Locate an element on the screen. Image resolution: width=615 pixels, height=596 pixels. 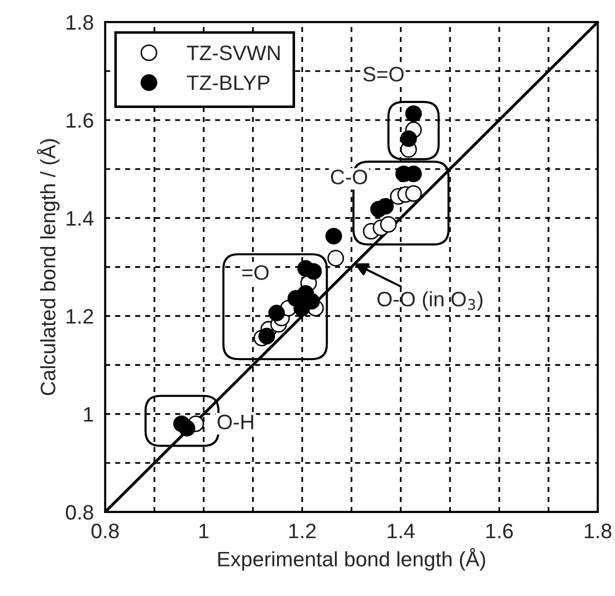
x-axis-title: Experimental bond length (Å) is located at coordinates (352, 559).